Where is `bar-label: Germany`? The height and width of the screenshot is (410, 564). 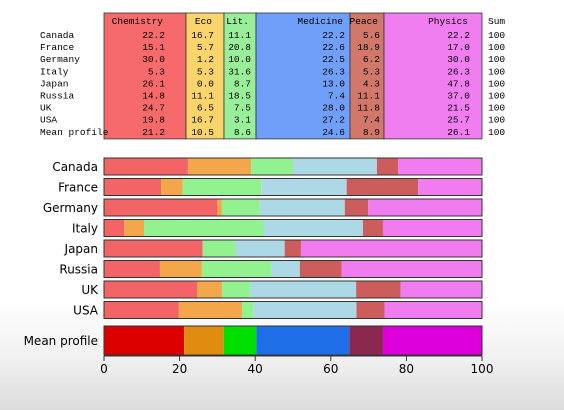 bar-label: Germany is located at coordinates (70, 208).